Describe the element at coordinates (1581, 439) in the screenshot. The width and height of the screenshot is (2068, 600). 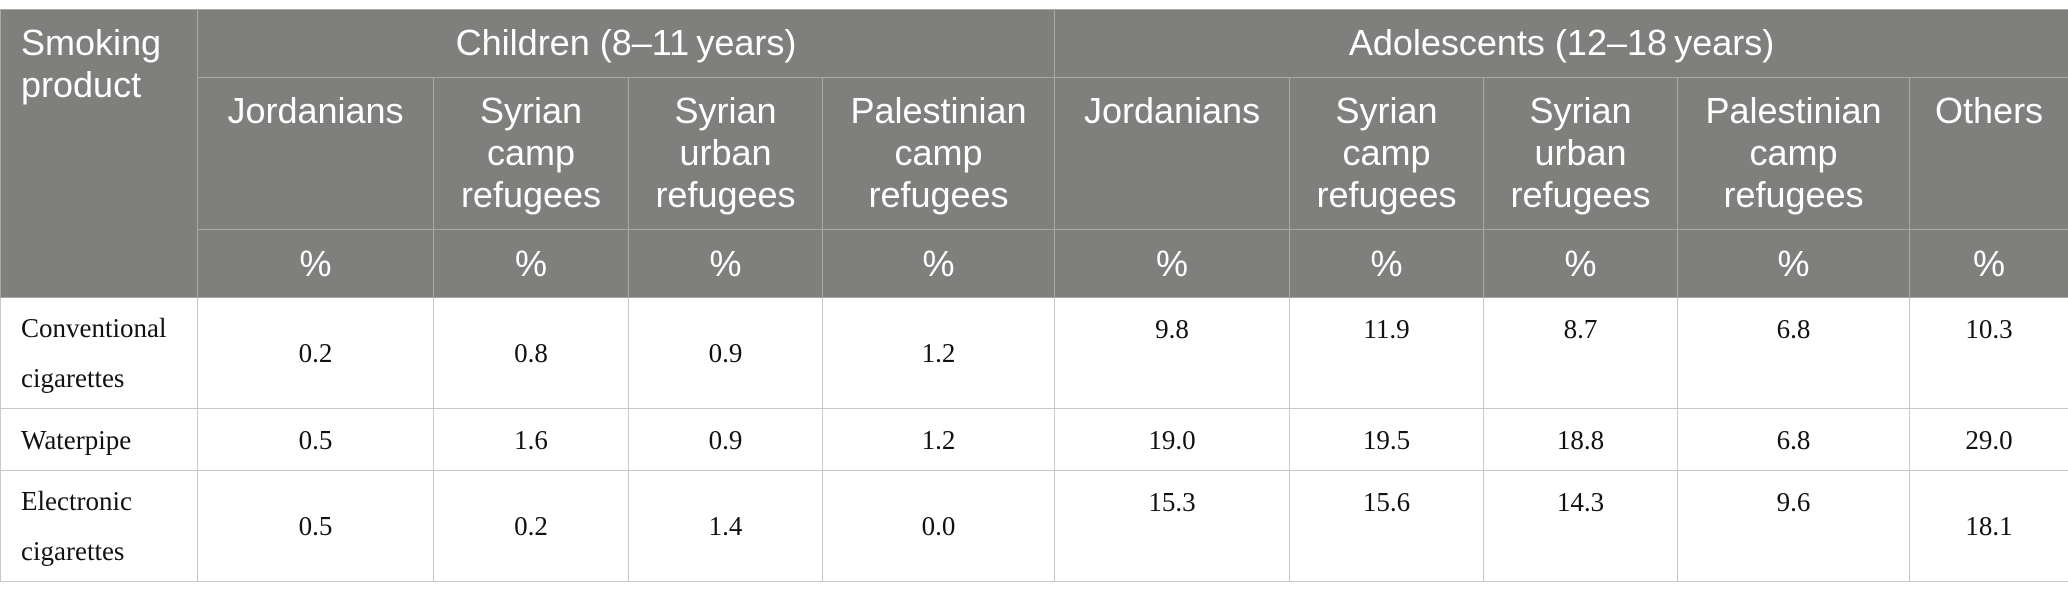
I see `table-cell: 18.8` at that location.